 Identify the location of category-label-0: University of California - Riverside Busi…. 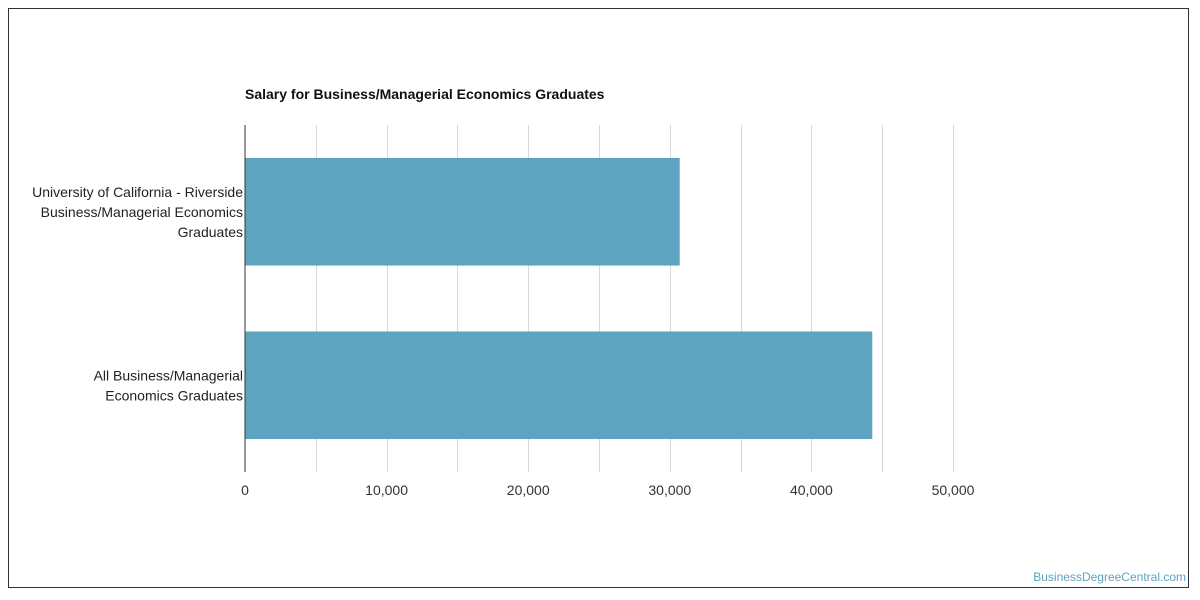
(137, 212).